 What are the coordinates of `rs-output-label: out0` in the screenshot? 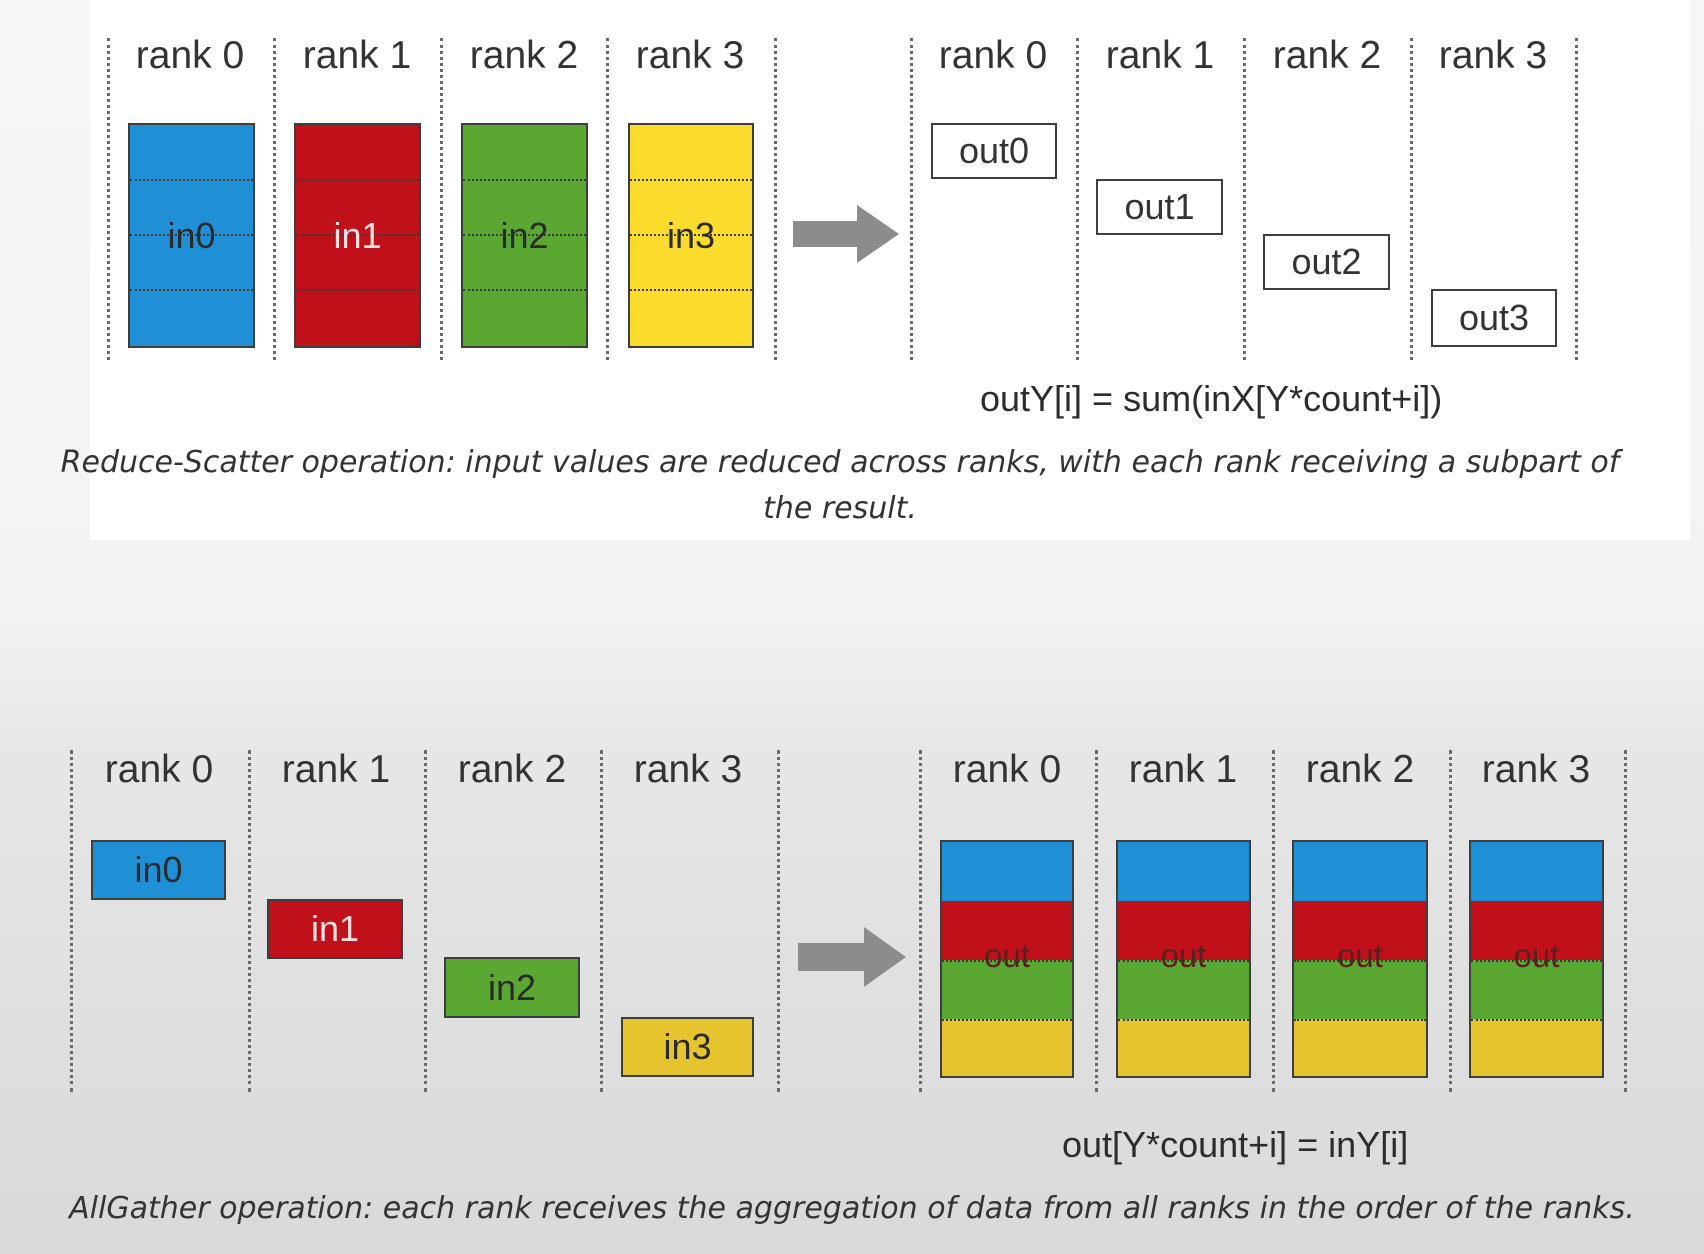 It's located at (994, 150).